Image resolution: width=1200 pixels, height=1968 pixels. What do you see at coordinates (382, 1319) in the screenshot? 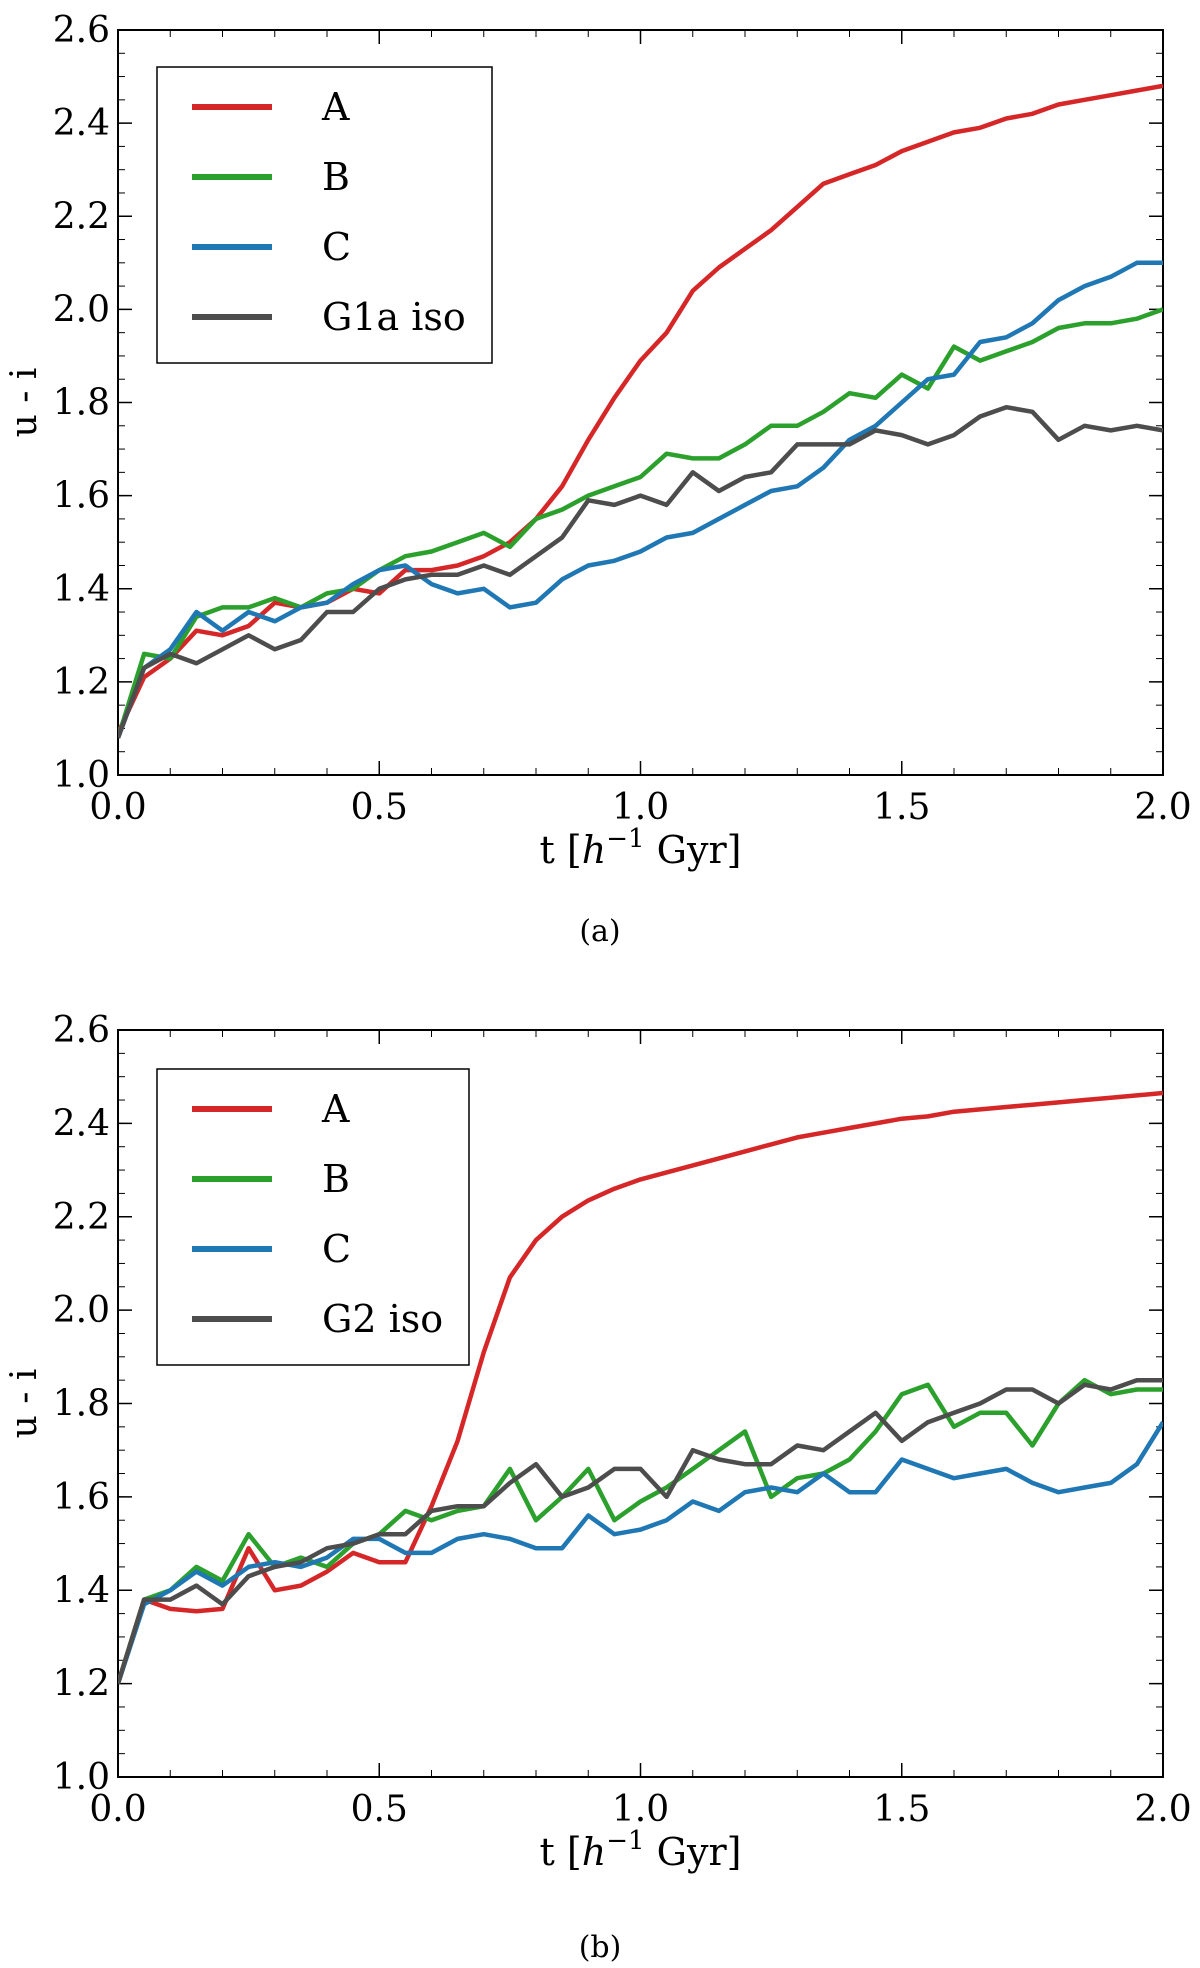
I see `legend-label: G2 iso` at bounding box center [382, 1319].